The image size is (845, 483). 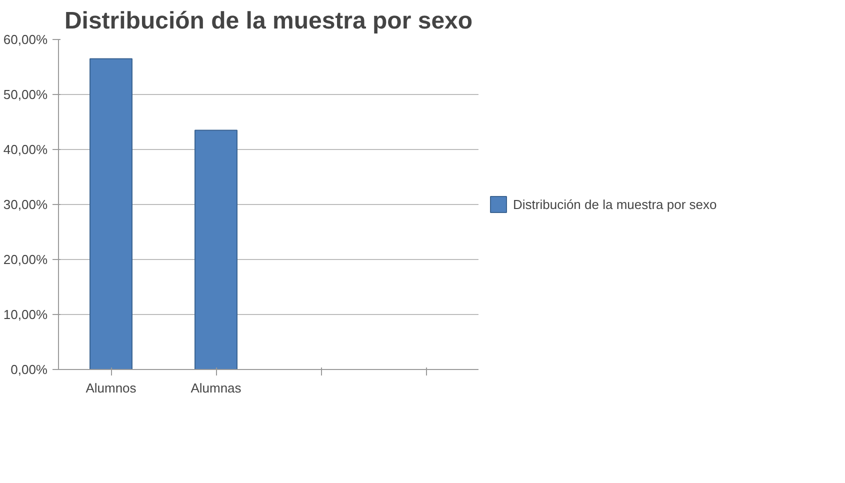 What do you see at coordinates (25, 149) in the screenshot?
I see `y-tick-label: 40,00%` at bounding box center [25, 149].